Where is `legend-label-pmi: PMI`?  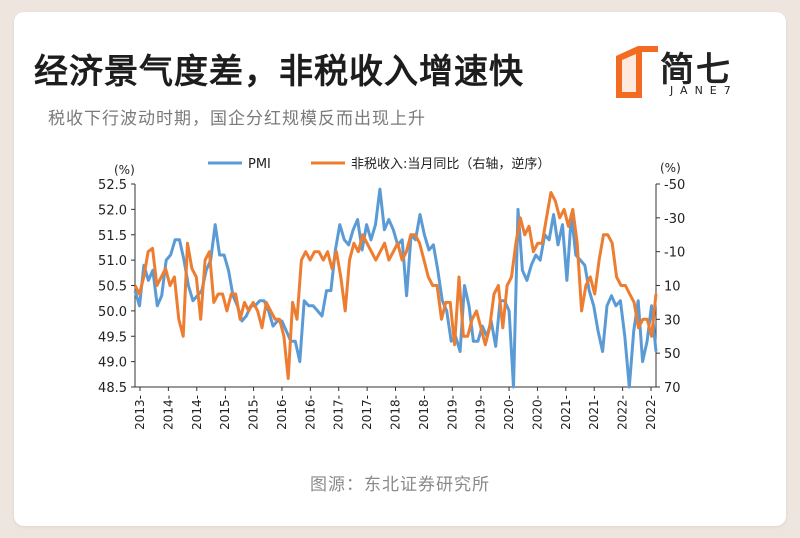
legend-label-pmi: PMI is located at coordinates (259, 164).